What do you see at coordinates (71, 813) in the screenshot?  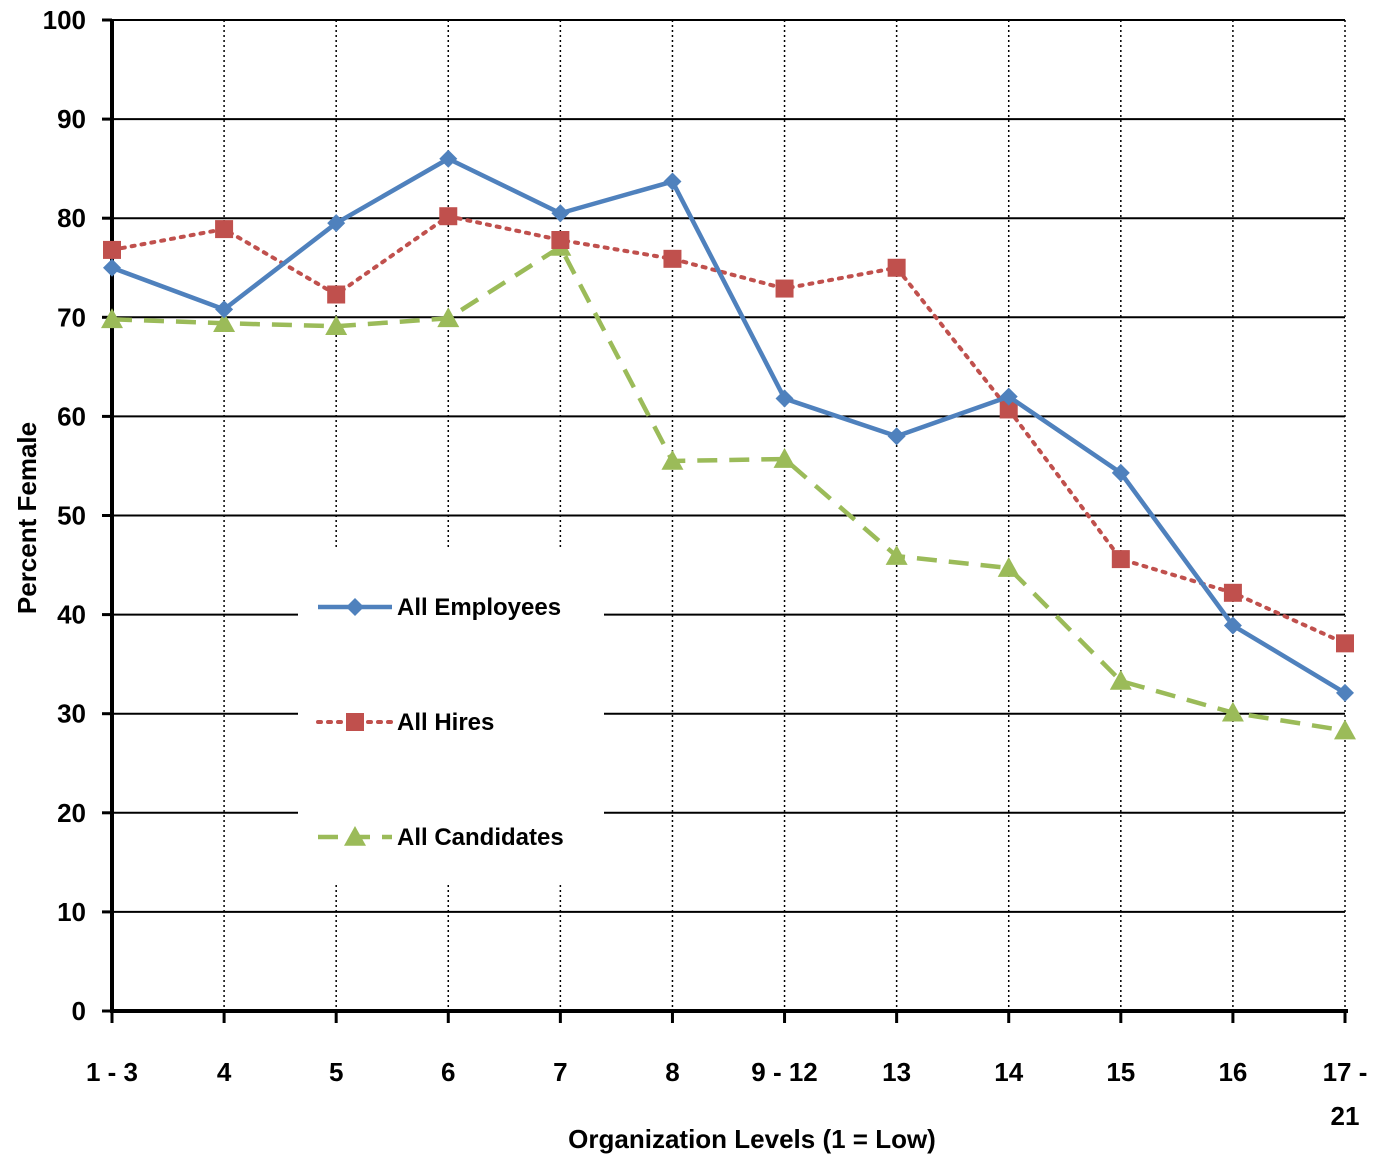 I see `y-tick-label: 20` at bounding box center [71, 813].